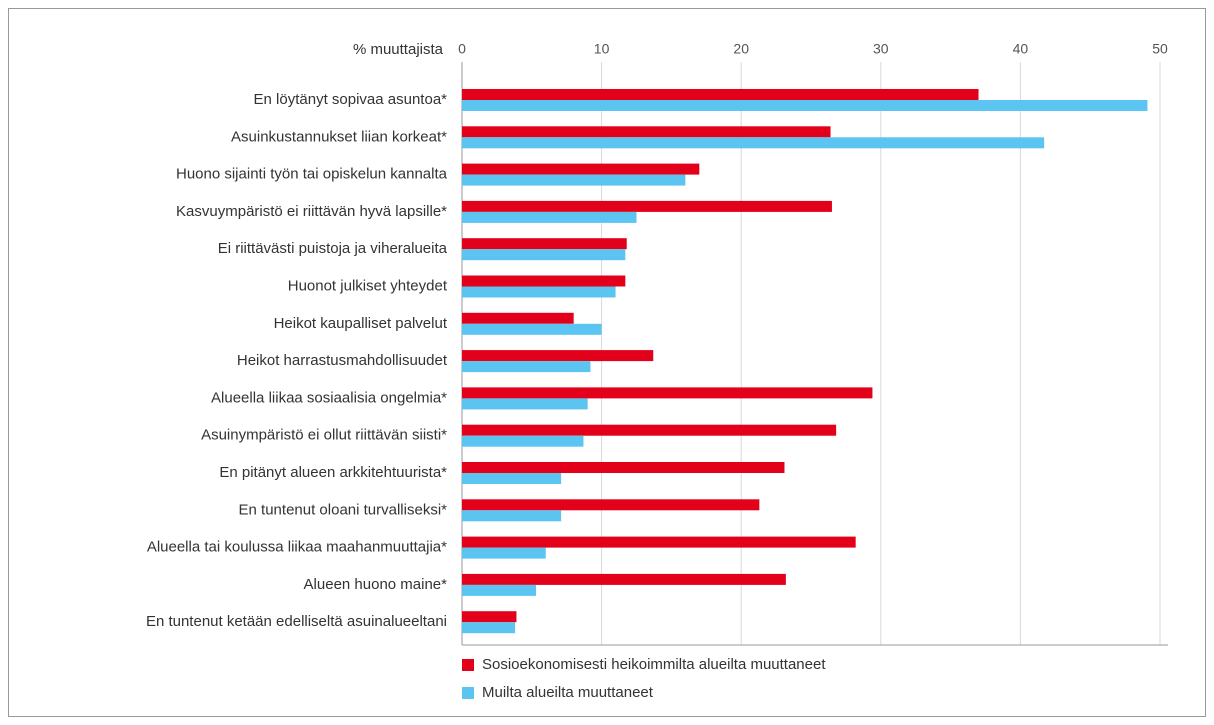 Image resolution: width=1214 pixels, height=725 pixels. What do you see at coordinates (333, 472) in the screenshot?
I see `y-tick-label: En pitänyt alueen arkkitehtuurista*` at bounding box center [333, 472].